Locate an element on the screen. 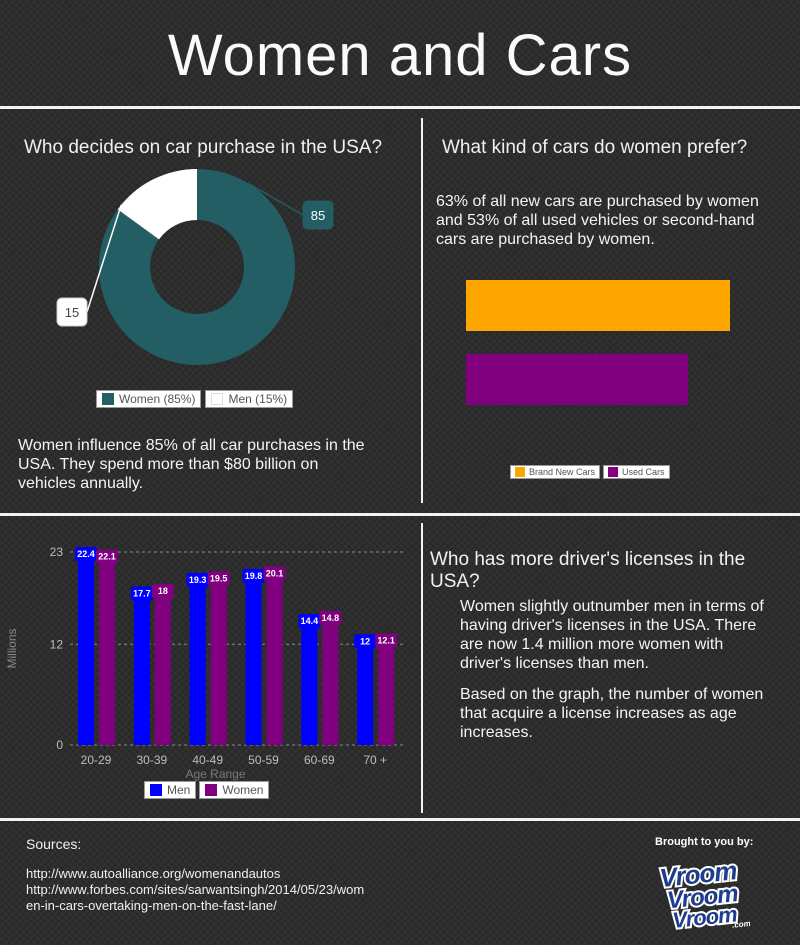  data-label-men: 12 is located at coordinates (365, 641).